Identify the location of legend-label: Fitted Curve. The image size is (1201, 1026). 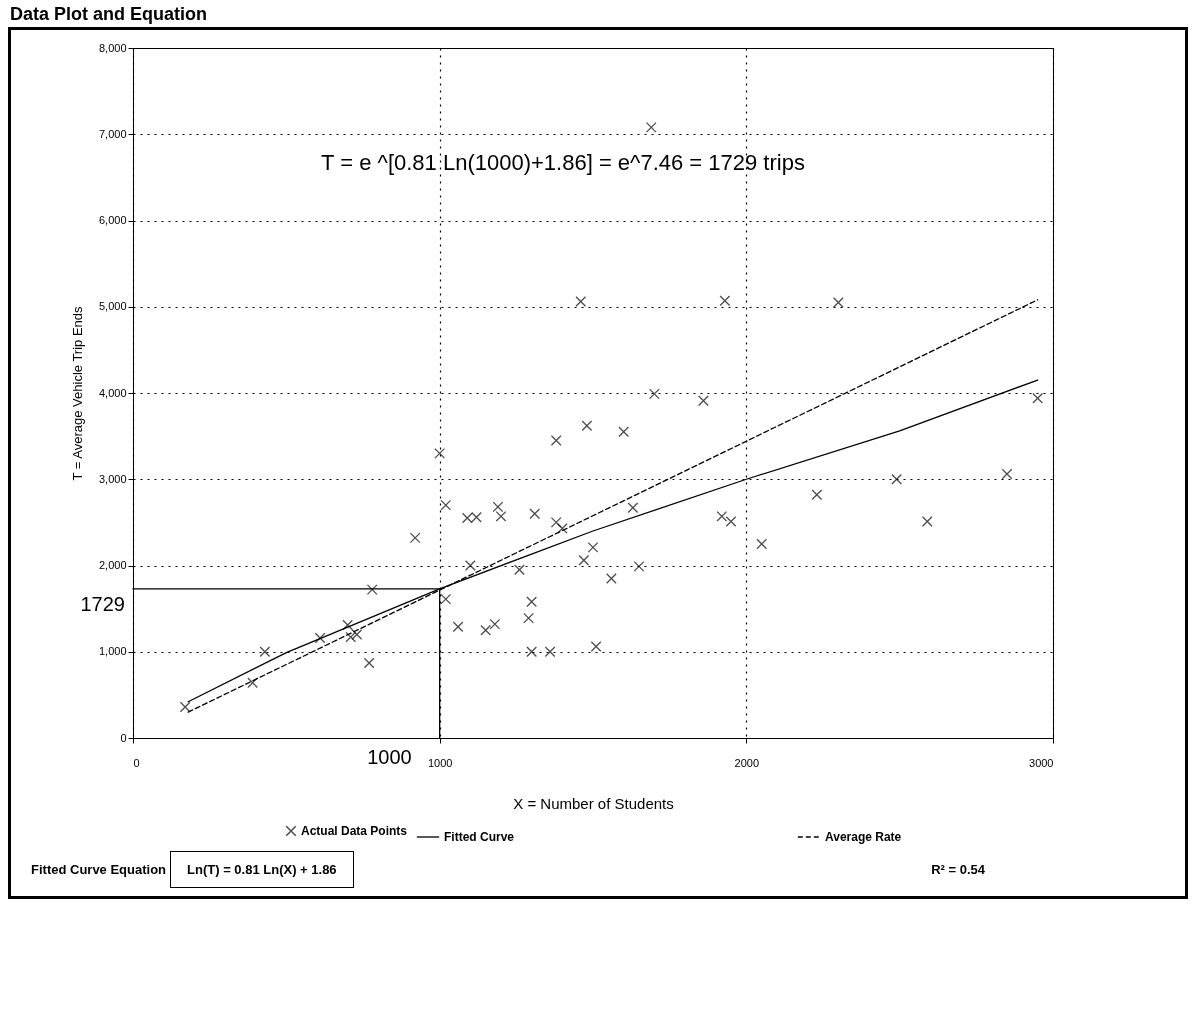
(479, 837).